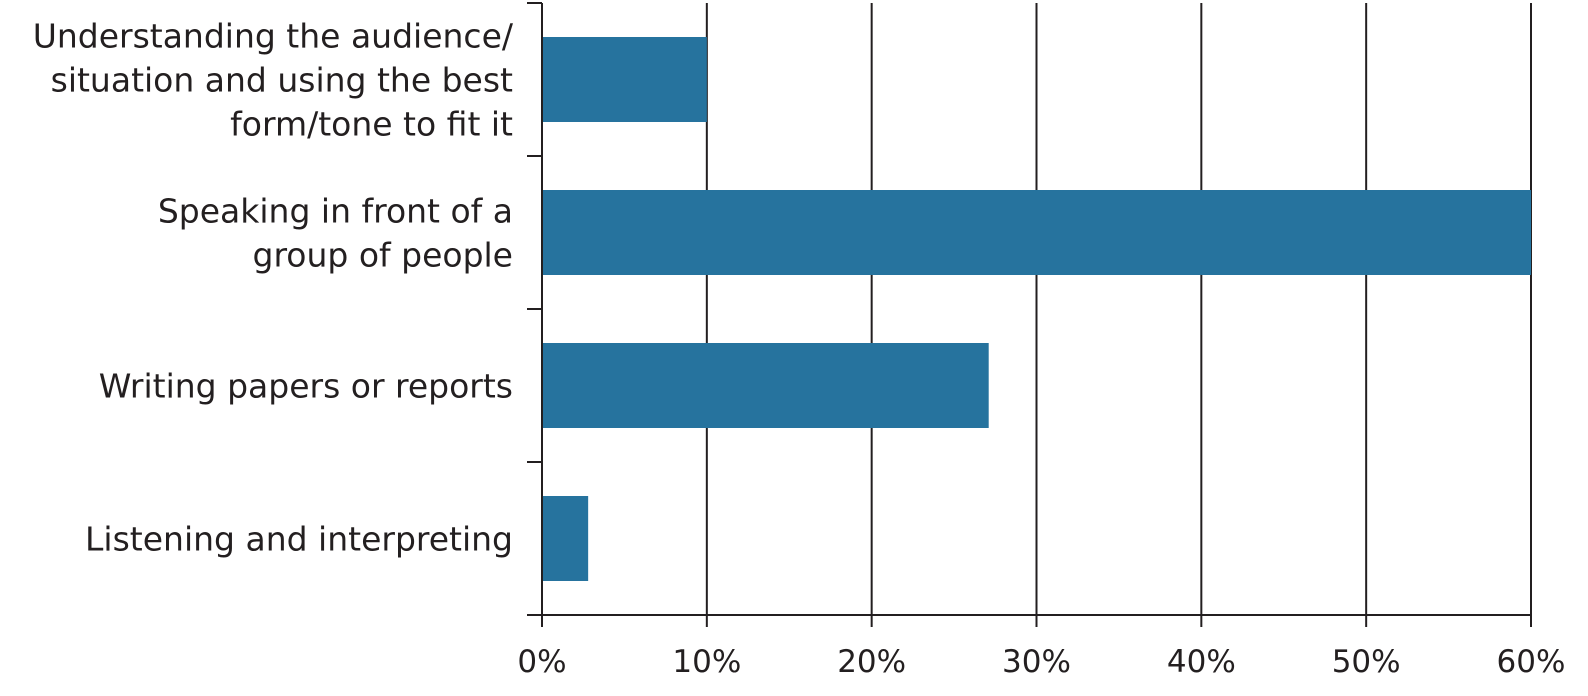 The image size is (1588, 696). I want to click on category-label-0-line-1: situation and using the best, so click(282, 80).